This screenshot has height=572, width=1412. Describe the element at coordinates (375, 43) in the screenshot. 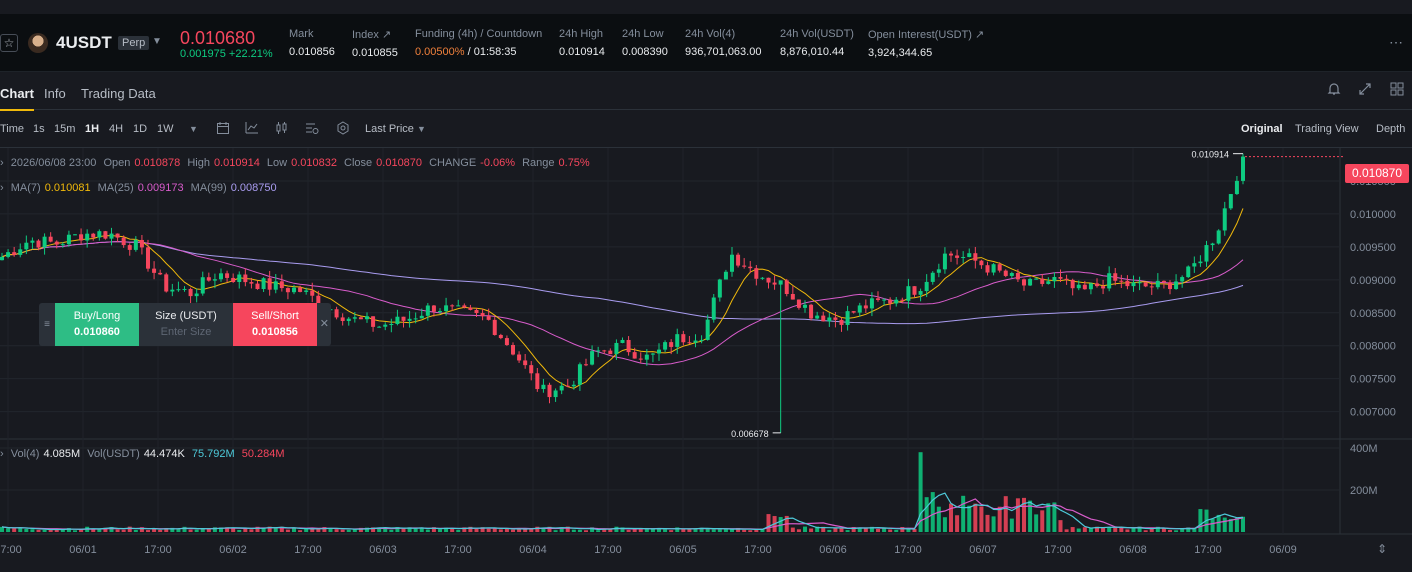

I see `stat-index: Index ↗ 0.010855` at that location.